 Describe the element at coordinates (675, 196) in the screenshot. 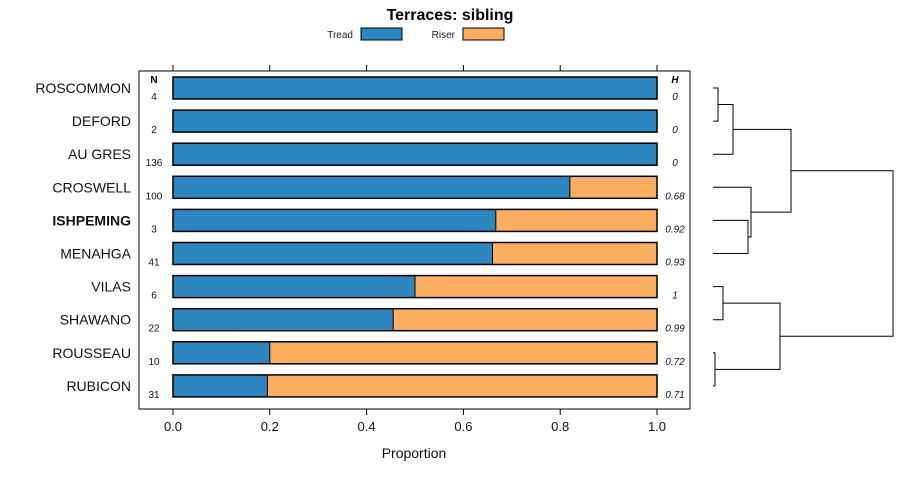

I see `h-value: 0.68` at that location.